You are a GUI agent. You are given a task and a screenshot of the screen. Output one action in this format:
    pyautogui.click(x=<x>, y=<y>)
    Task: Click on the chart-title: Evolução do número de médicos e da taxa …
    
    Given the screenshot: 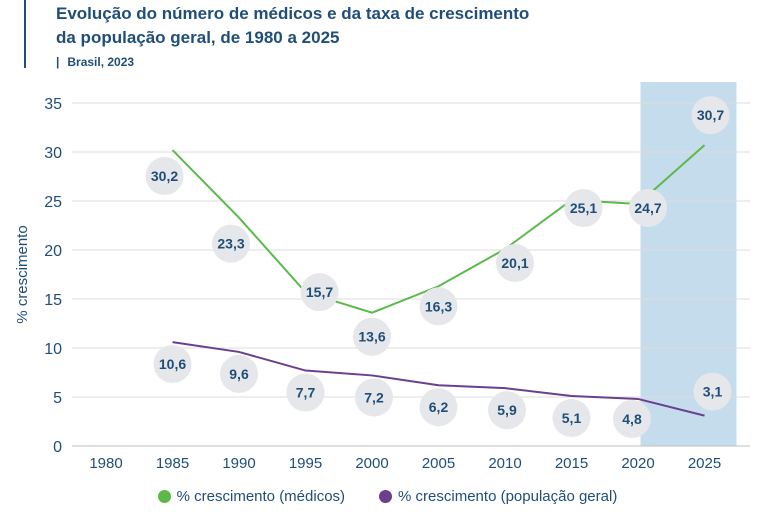 What is the action you would take?
    pyautogui.click(x=336, y=26)
    